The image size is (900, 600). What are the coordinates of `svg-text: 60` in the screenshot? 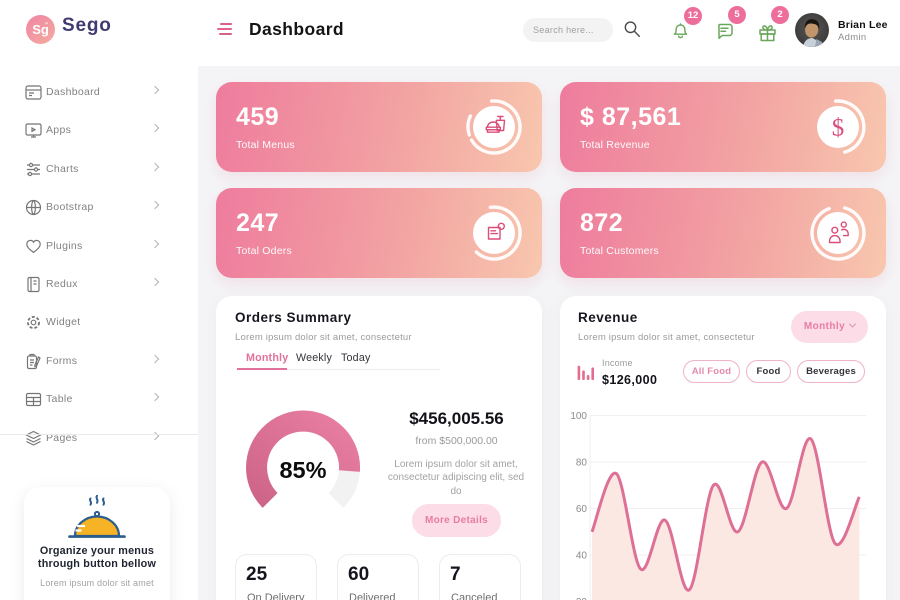 It's located at (582, 509).